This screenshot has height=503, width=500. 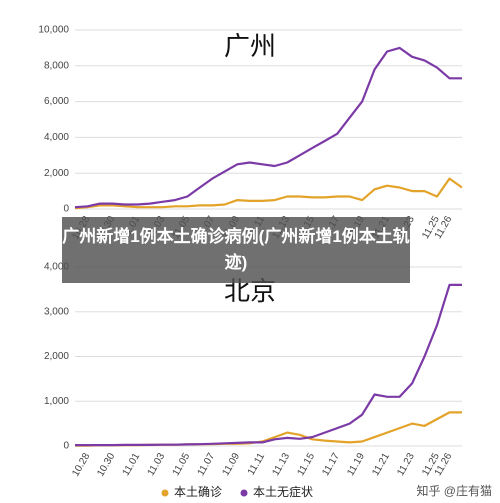 I want to click on chart-title: 广州, so click(x=250, y=46).